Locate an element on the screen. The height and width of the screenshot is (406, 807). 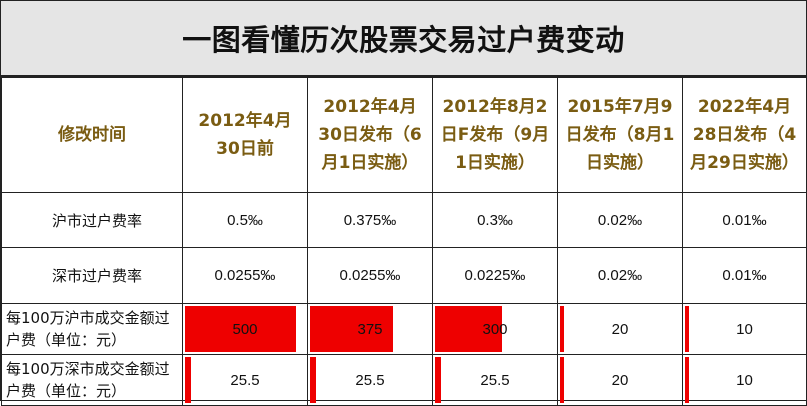
bar-value-label: 375 is located at coordinates (370, 329).